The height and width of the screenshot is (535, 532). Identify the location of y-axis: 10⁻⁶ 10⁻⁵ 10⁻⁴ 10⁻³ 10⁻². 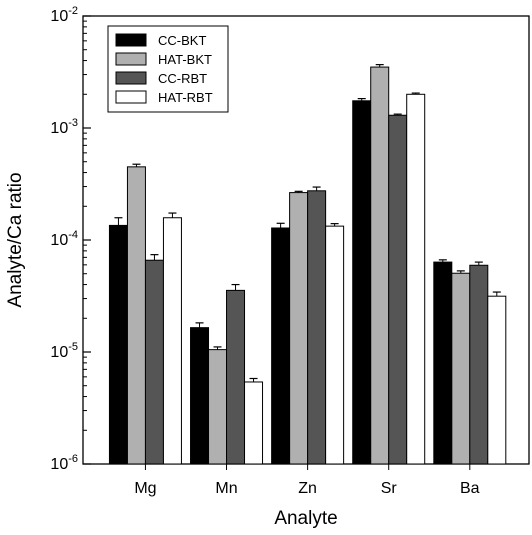
(70, 239).